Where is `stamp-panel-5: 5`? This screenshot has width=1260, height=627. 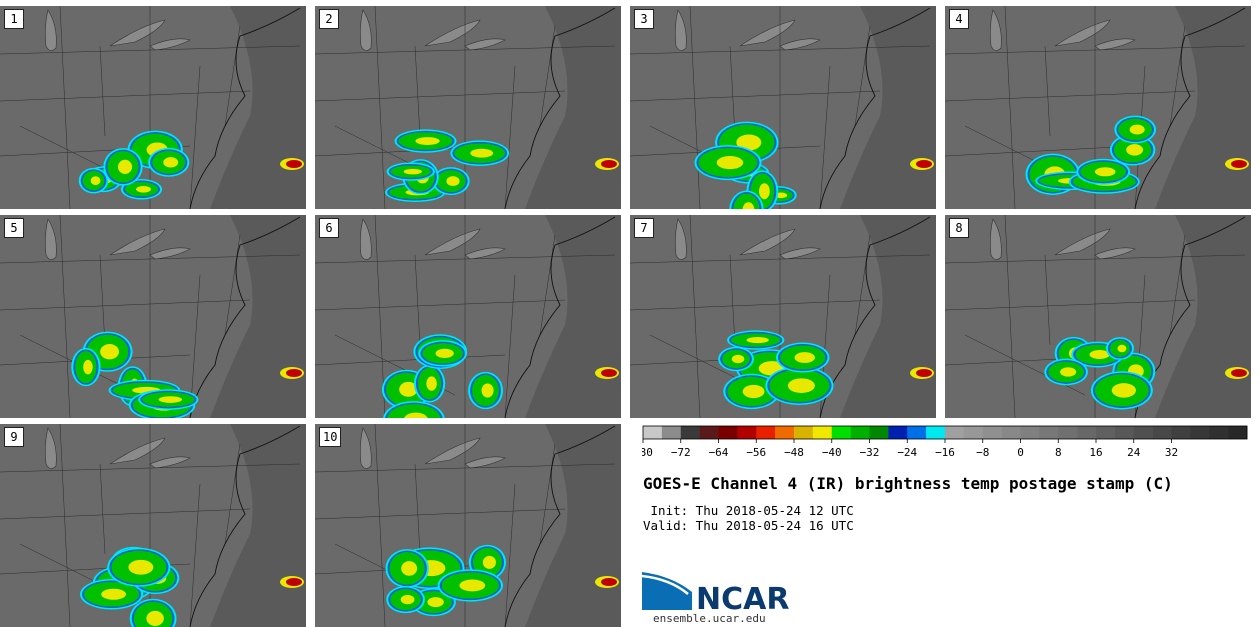
stamp-panel-5: 5 is located at coordinates (153, 316).